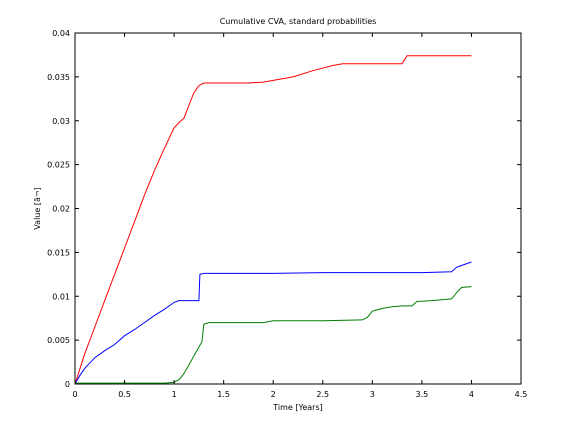  What do you see at coordinates (61, 209) in the screenshot?
I see `y-tick-label: 0.02` at bounding box center [61, 209].